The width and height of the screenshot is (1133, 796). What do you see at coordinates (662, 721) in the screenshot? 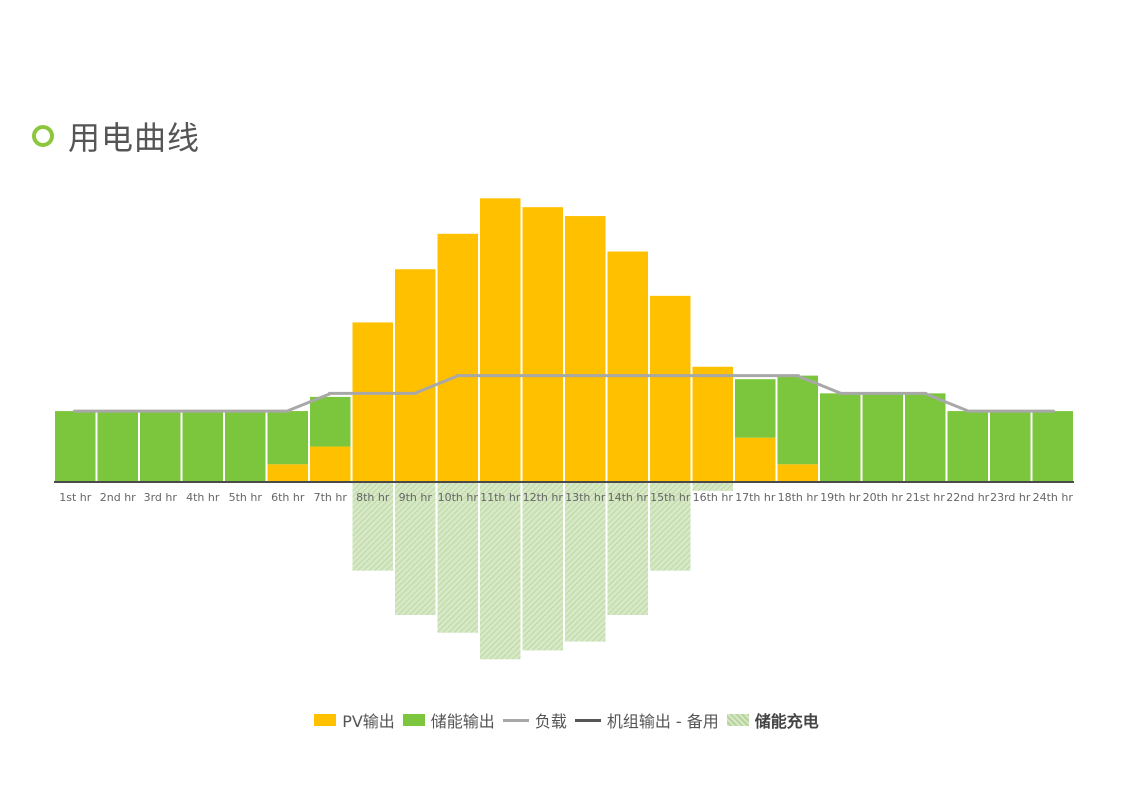
I see `legend-label: 机组输出 - 备用` at bounding box center [662, 721].